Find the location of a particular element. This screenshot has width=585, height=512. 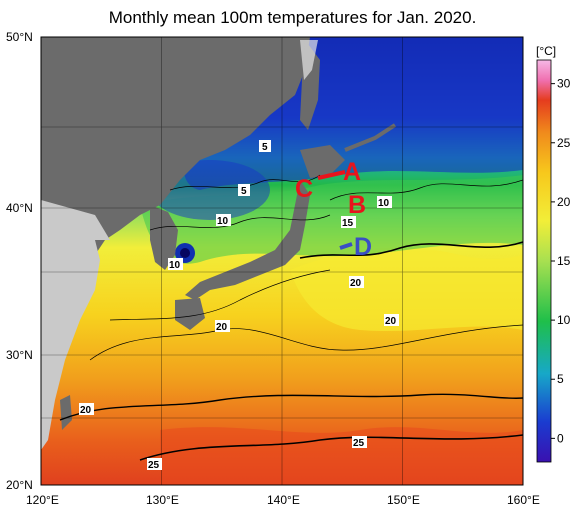

colorbar-tick-label: 15 is located at coordinates (564, 261).